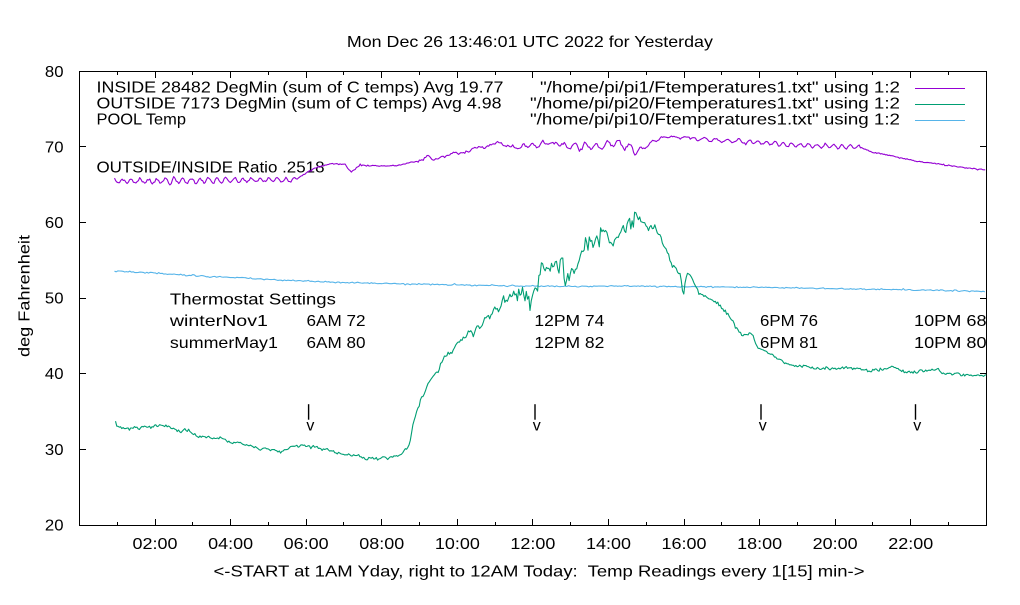 The height and width of the screenshot is (605, 1020). What do you see at coordinates (224, 343) in the screenshot?
I see `svg-text: summerMay1` at bounding box center [224, 343].